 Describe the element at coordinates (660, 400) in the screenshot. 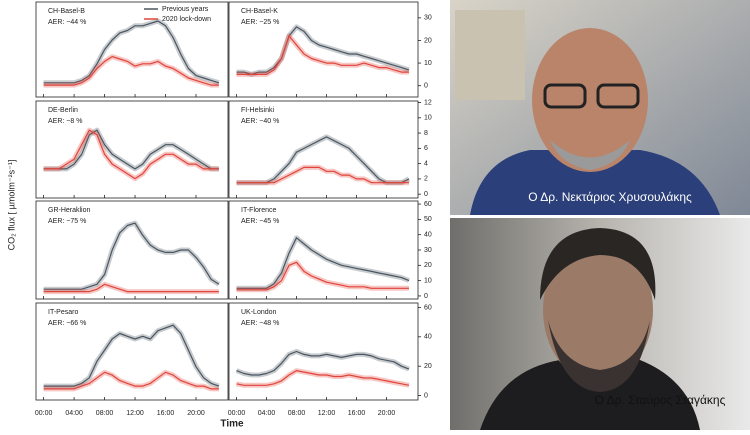

I see `photo-caption: Ο Δρ. Σταύρος Σταγάκης` at that location.